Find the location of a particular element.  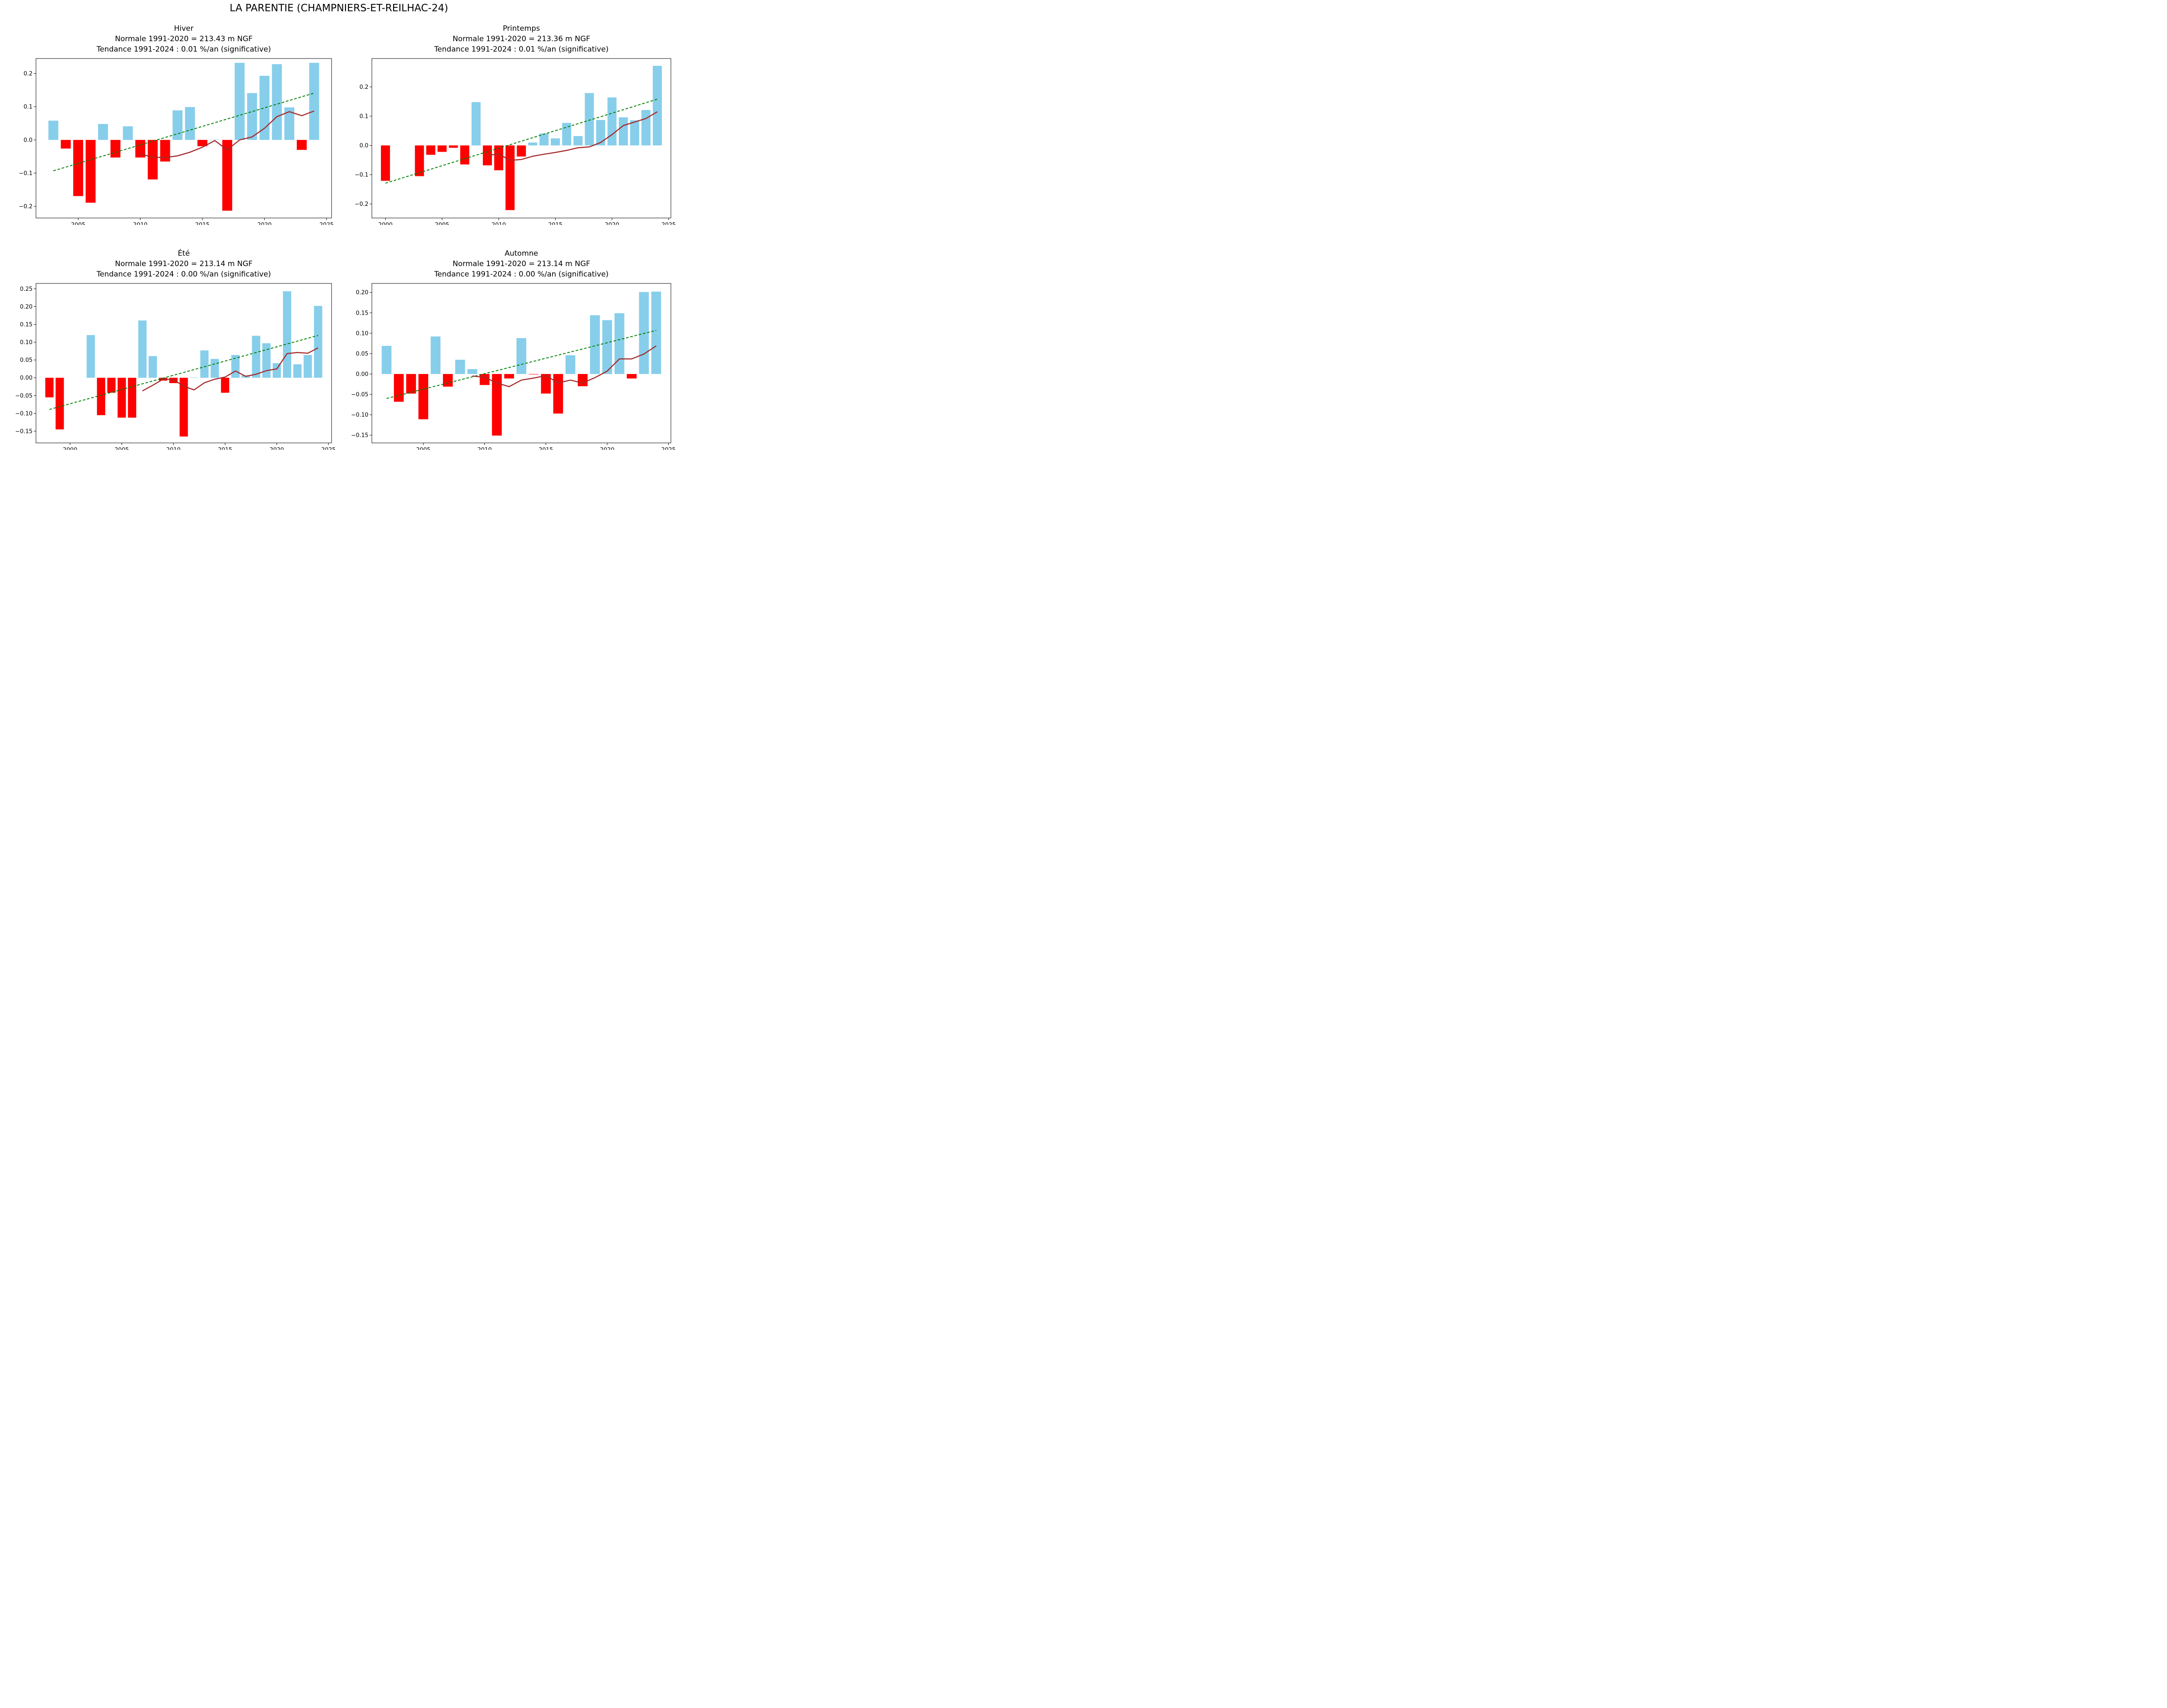

y-tick-label: −0.15 is located at coordinates (24, 432).